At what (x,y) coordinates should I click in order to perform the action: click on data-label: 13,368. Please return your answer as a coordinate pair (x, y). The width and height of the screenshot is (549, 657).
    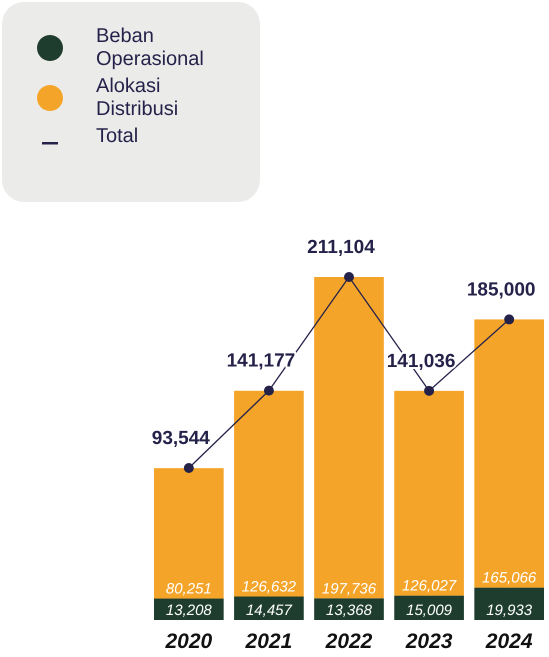
    Looking at the image, I should click on (349, 610).